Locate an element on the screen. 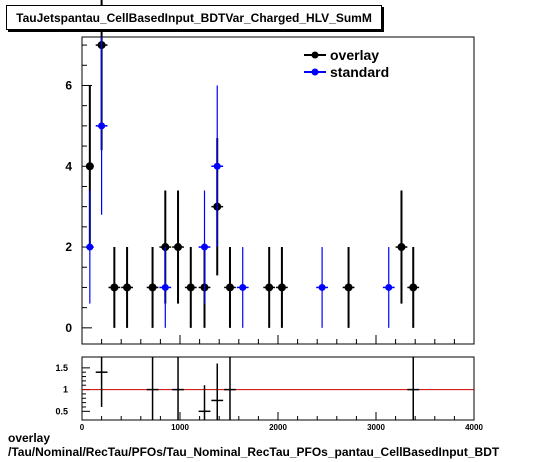 This screenshot has height=462, width=546. ratio-x-tick-label: 3000 is located at coordinates (376, 427).